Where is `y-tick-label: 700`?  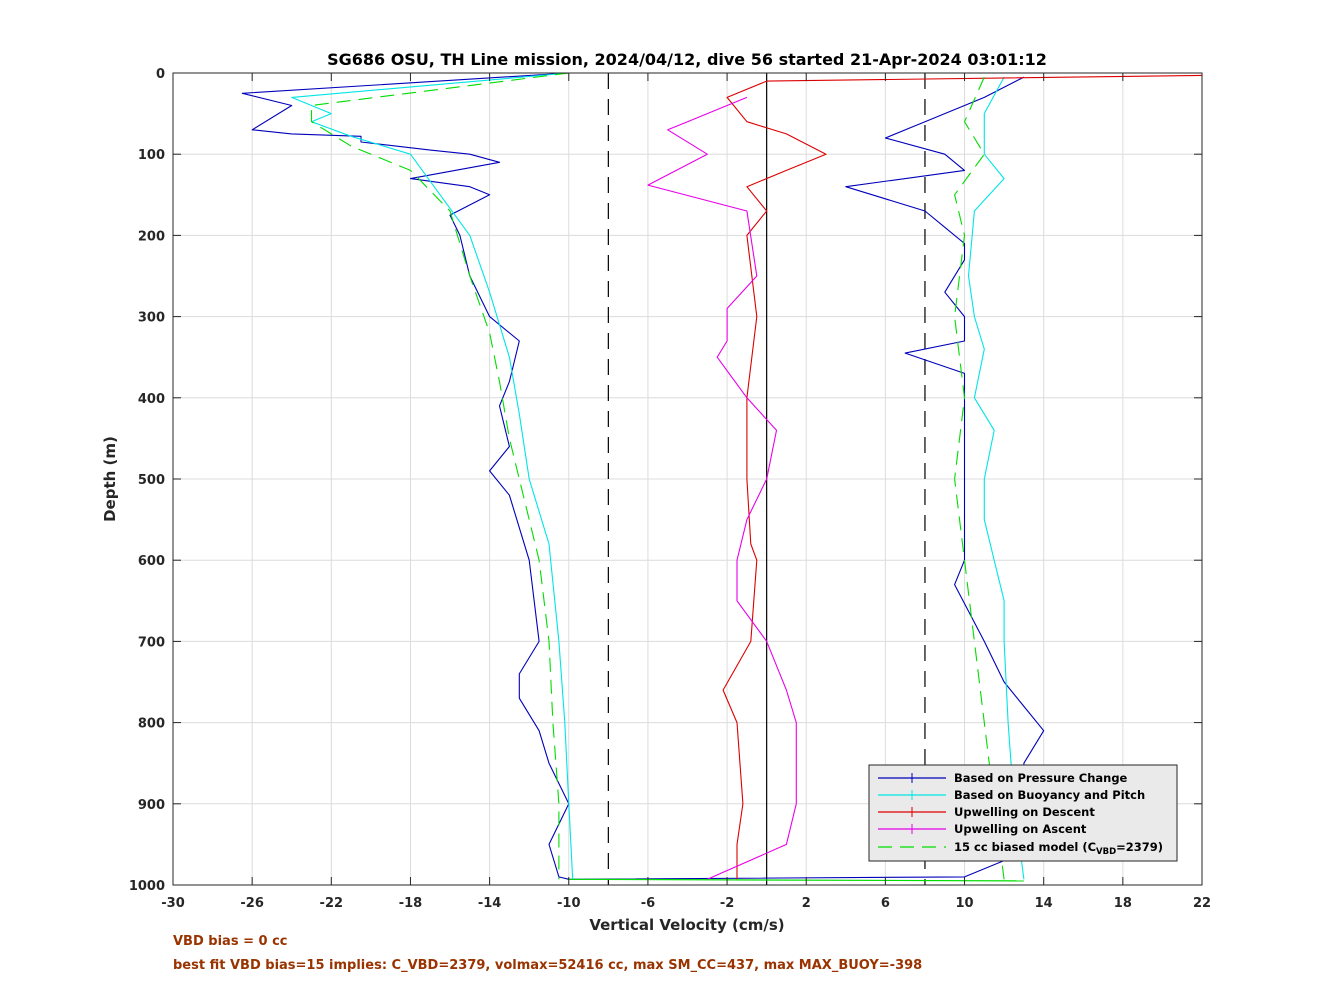 y-tick-label: 700 is located at coordinates (151, 642).